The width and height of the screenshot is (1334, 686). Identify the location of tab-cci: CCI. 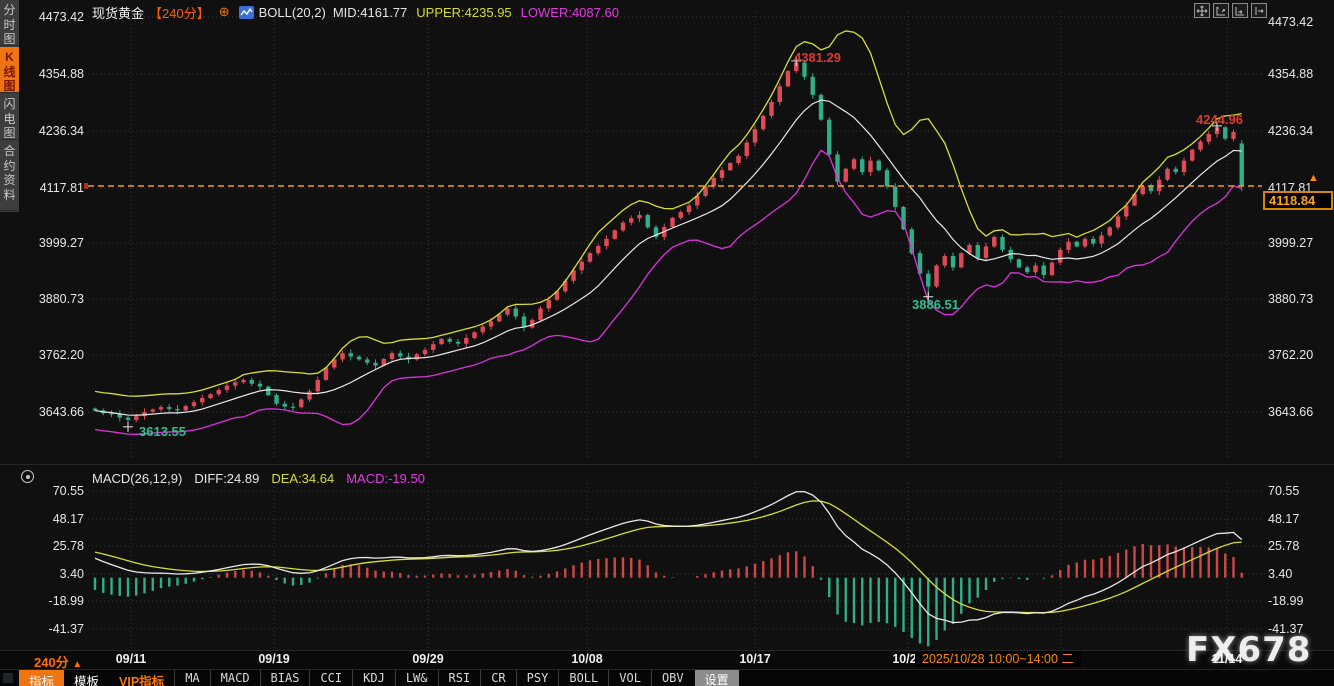
(330, 678).